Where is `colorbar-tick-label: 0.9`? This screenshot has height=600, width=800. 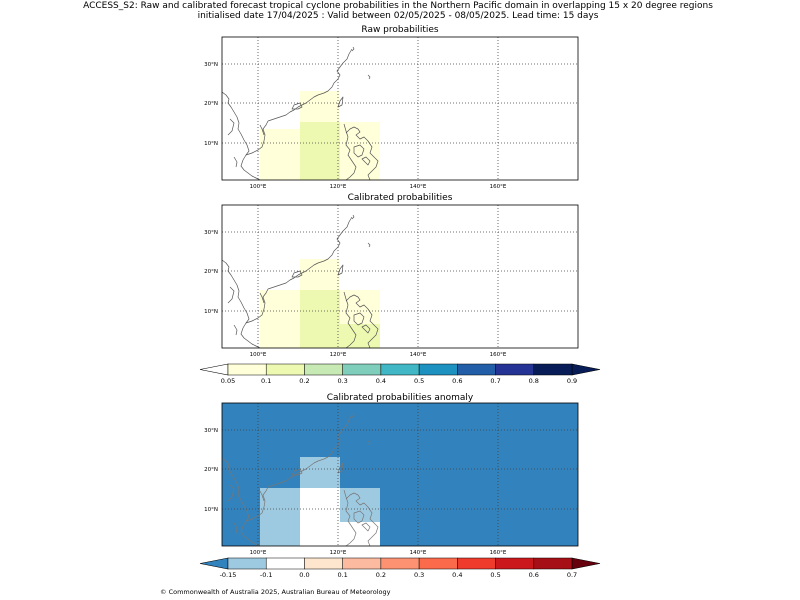
colorbar-tick-label: 0.9 is located at coordinates (572, 381).